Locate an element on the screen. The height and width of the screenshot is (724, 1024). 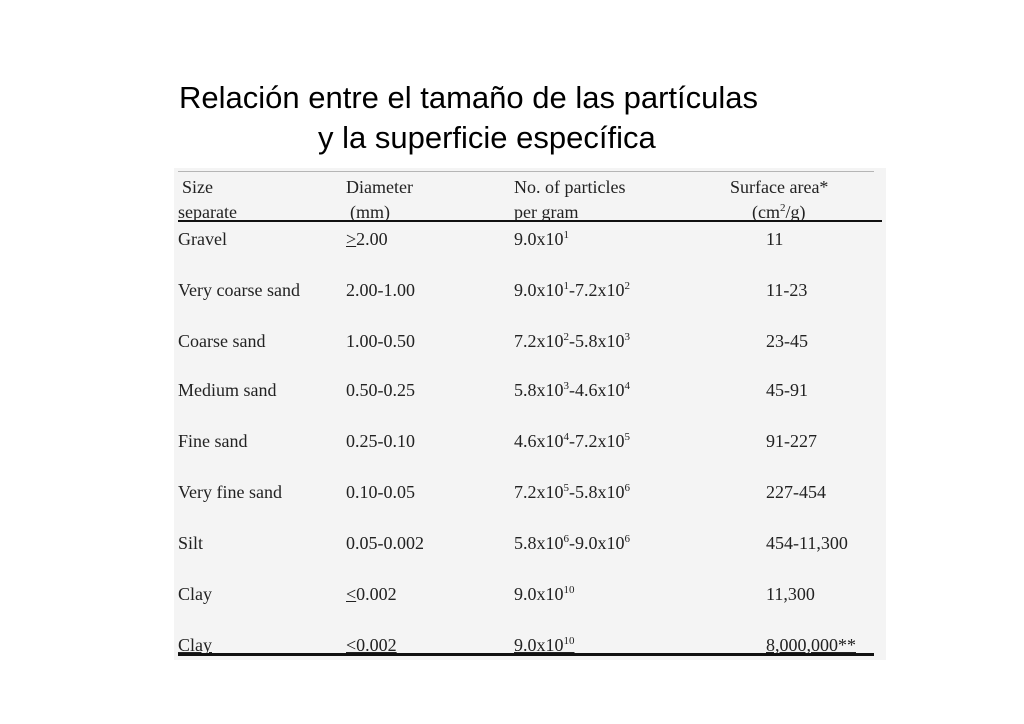
cell-particles: 5.8x103-4.6x104 is located at coordinates (572, 390).